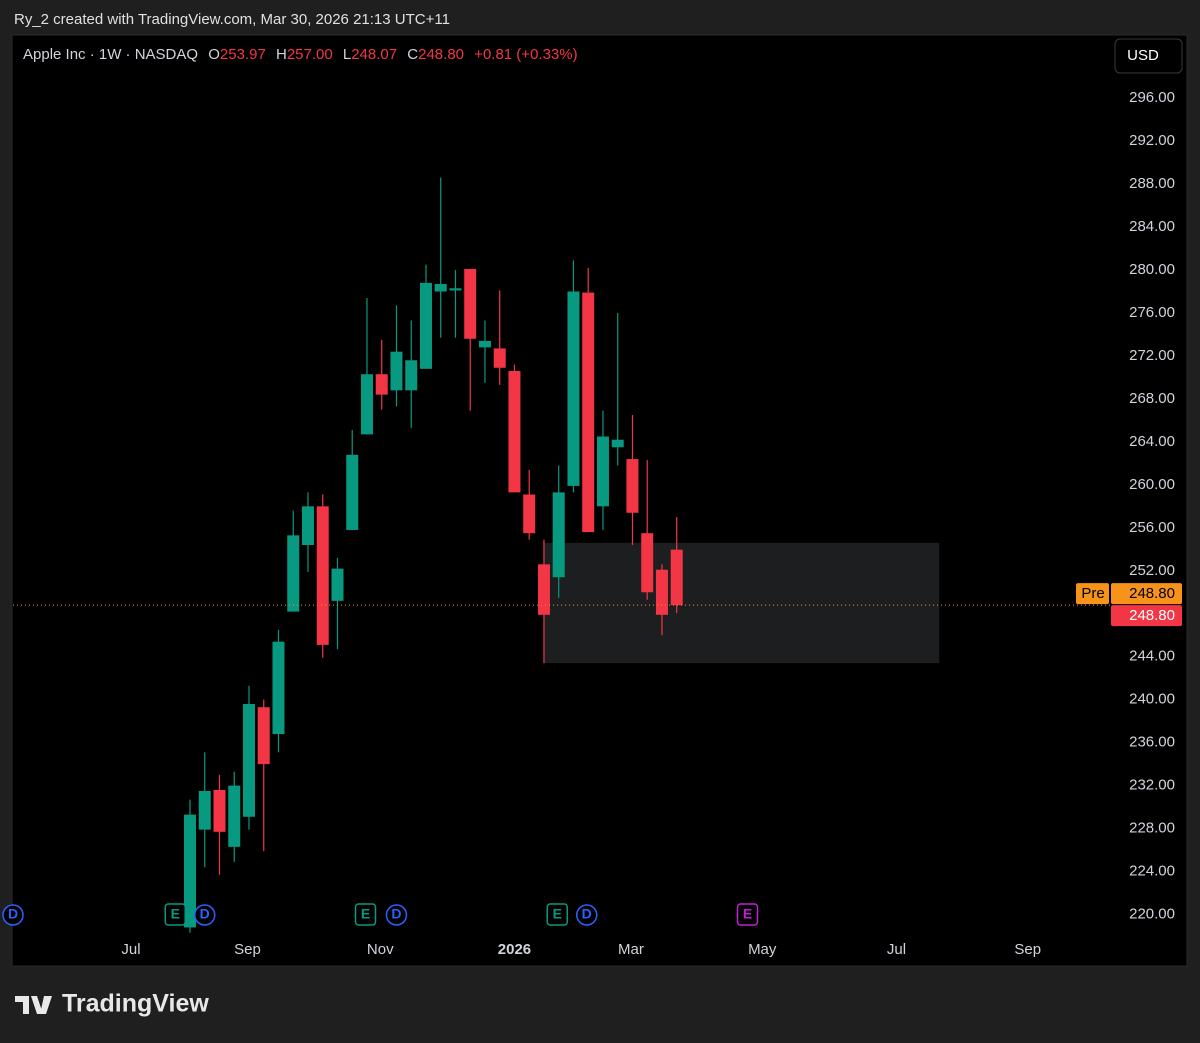 The height and width of the screenshot is (1043, 1200). What do you see at coordinates (380, 949) in the screenshot?
I see `x-tick-label: Nov` at bounding box center [380, 949].